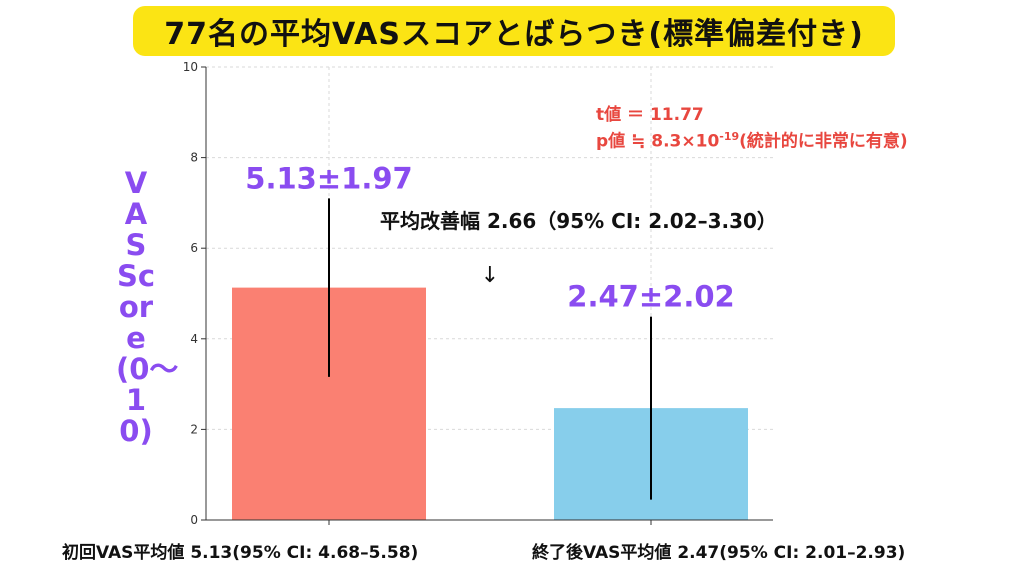 This screenshot has width=1024, height=576. Describe the element at coordinates (823, 141) in the screenshot. I see `p-value-suffix: (統計的に非常に有意)` at that location.